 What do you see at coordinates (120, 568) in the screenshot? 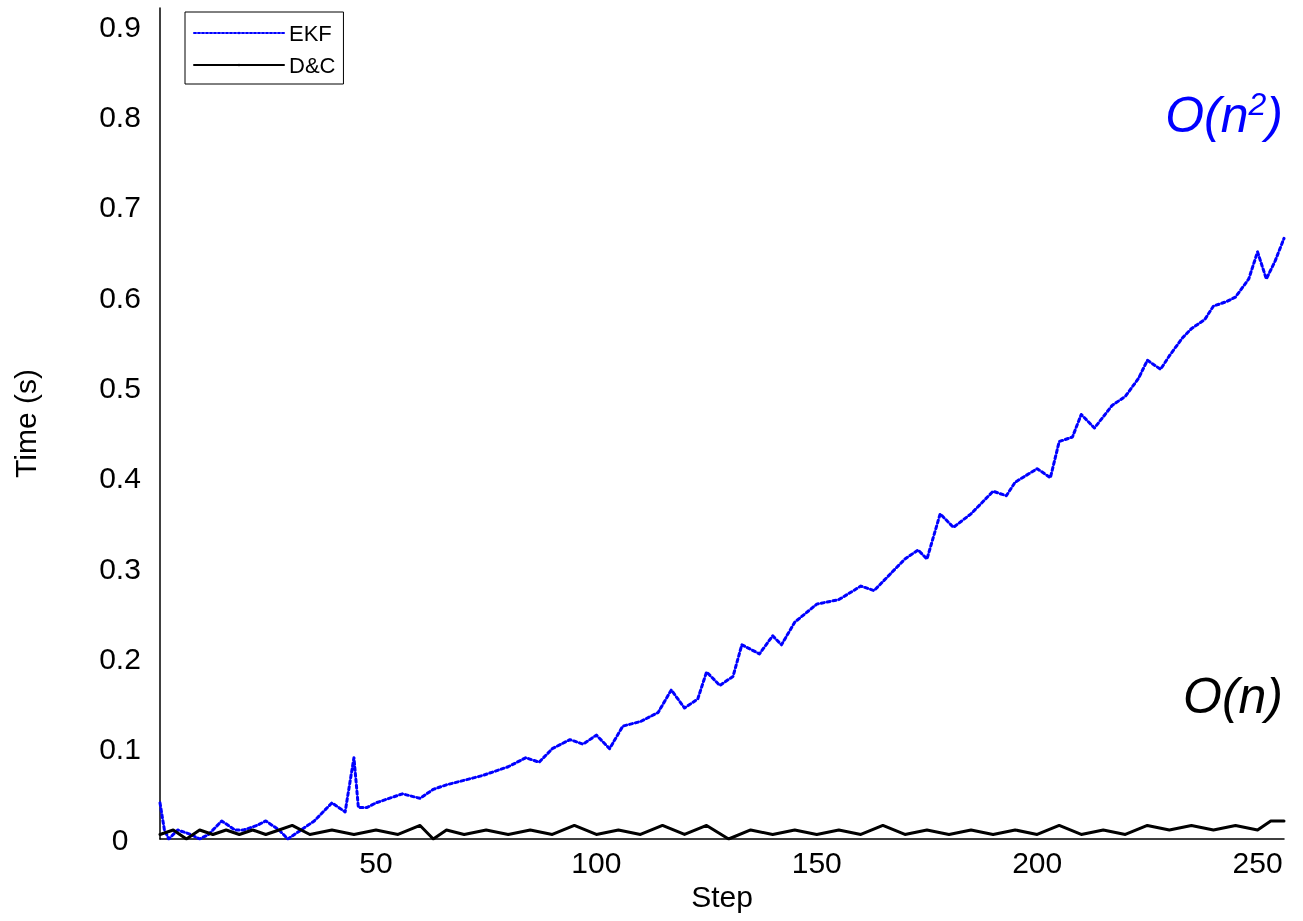
I see `y-tick-label: 0.3` at bounding box center [120, 568].